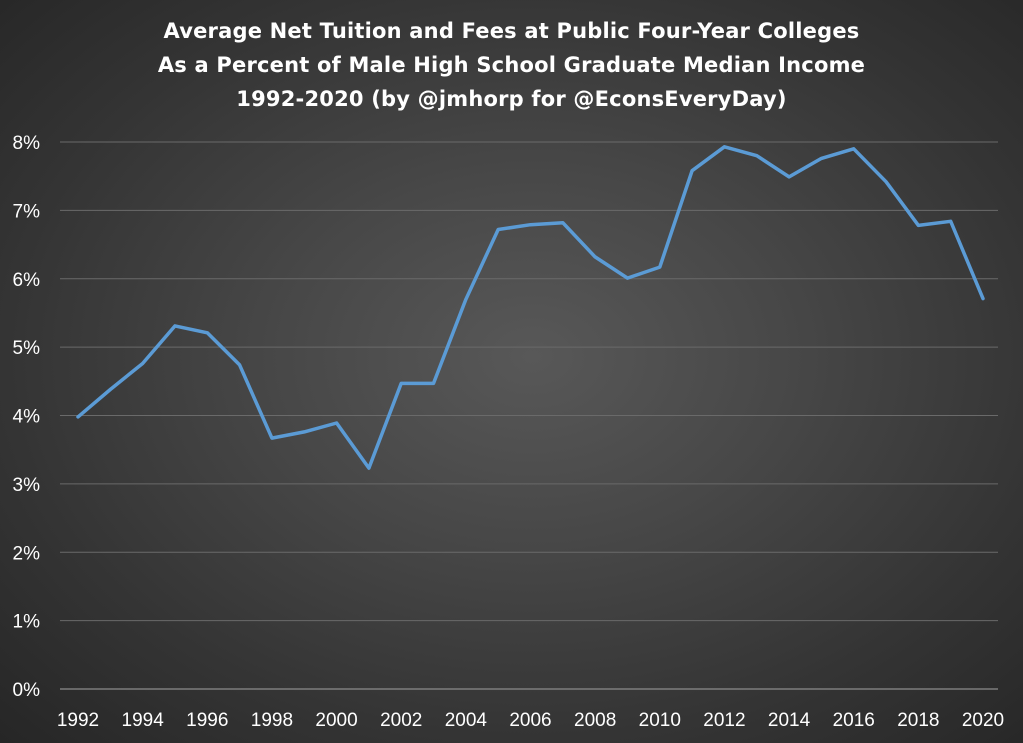  Describe the element at coordinates (27, 211) in the screenshot. I see `y-tick-label: 7%` at that location.